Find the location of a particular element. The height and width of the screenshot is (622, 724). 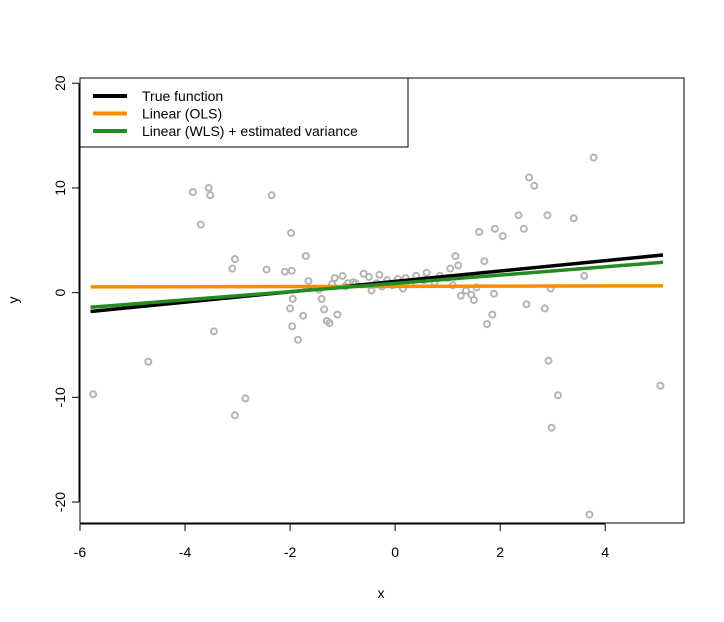

x-tick-label: -4 is located at coordinates (185, 552).